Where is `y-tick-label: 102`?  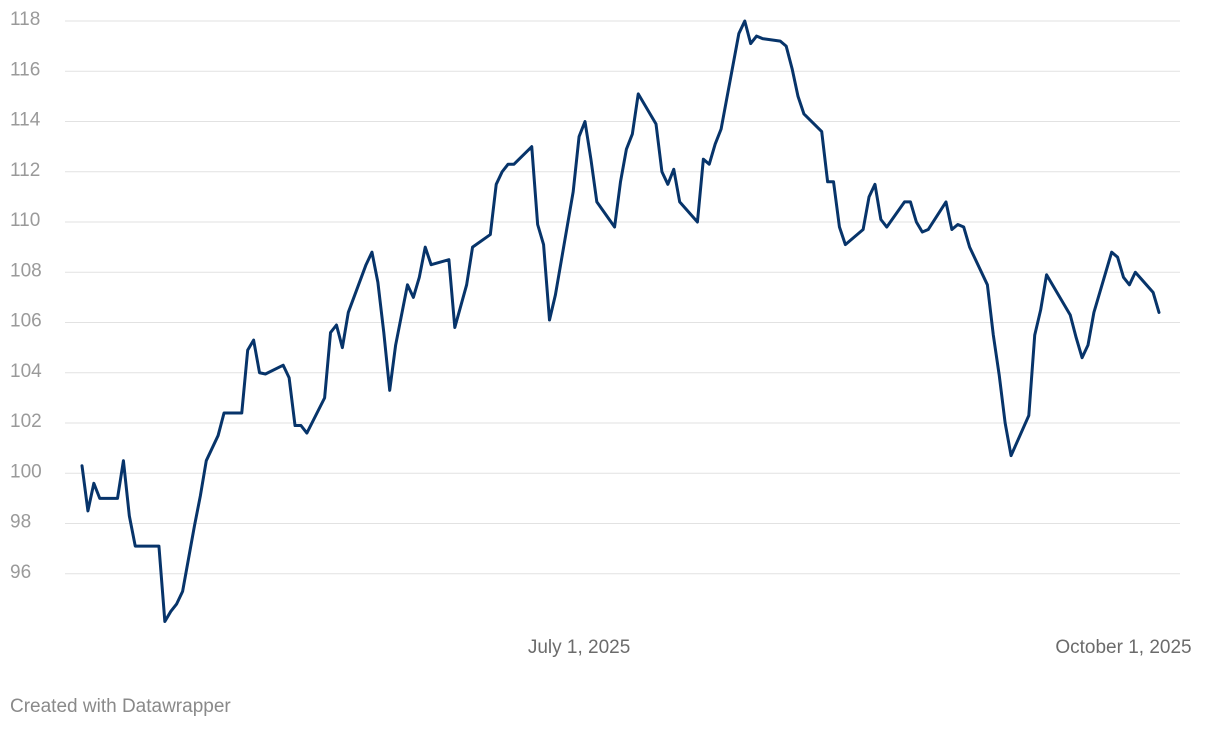 y-tick-label: 102 is located at coordinates (26, 421).